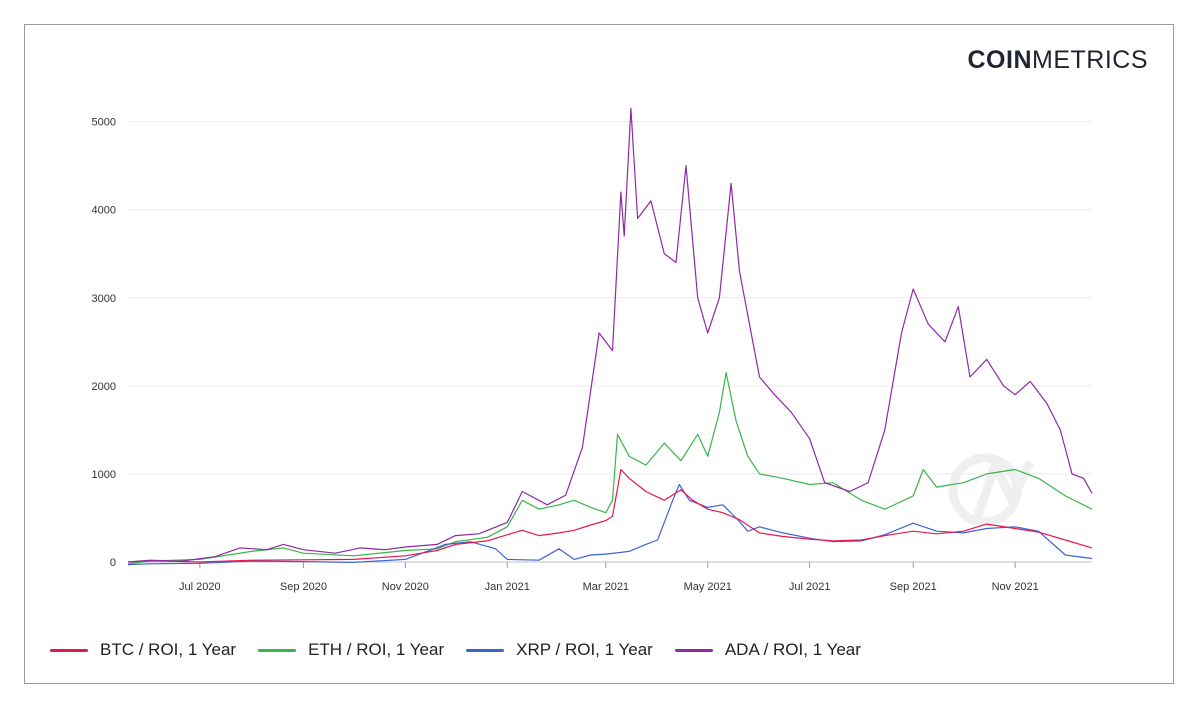  What do you see at coordinates (405, 587) in the screenshot?
I see `x-tick-label: Nov 2020` at bounding box center [405, 587].